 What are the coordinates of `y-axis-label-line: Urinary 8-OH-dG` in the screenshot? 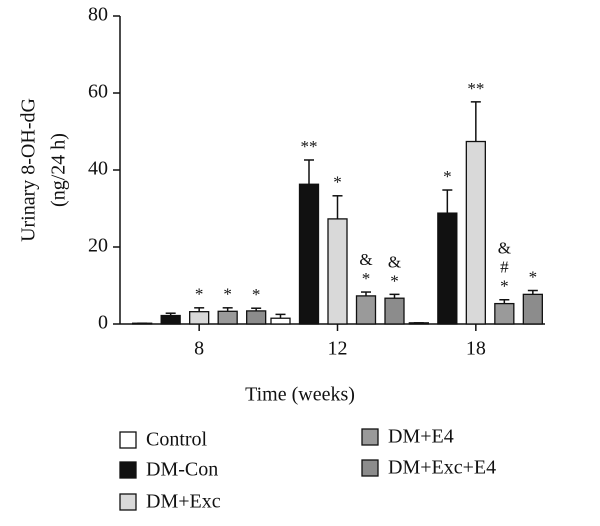 It's located at (29, 170).